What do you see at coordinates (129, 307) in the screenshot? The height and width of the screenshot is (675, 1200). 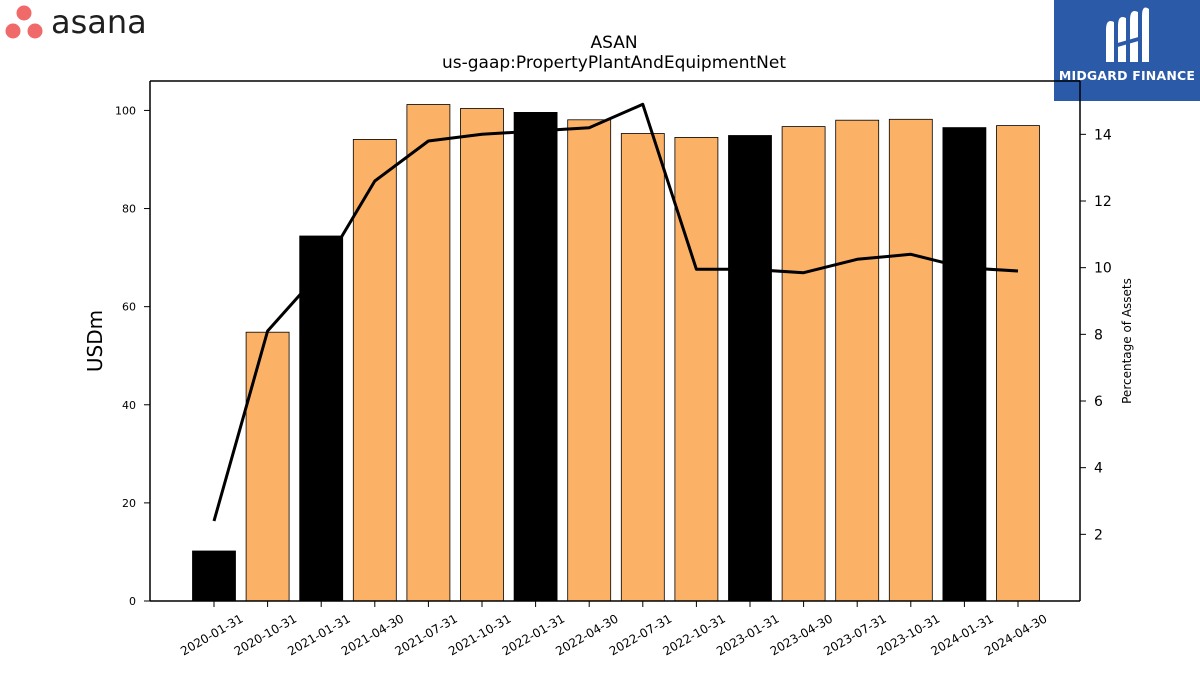 I see `y-tick-label: 60` at bounding box center [129, 307].